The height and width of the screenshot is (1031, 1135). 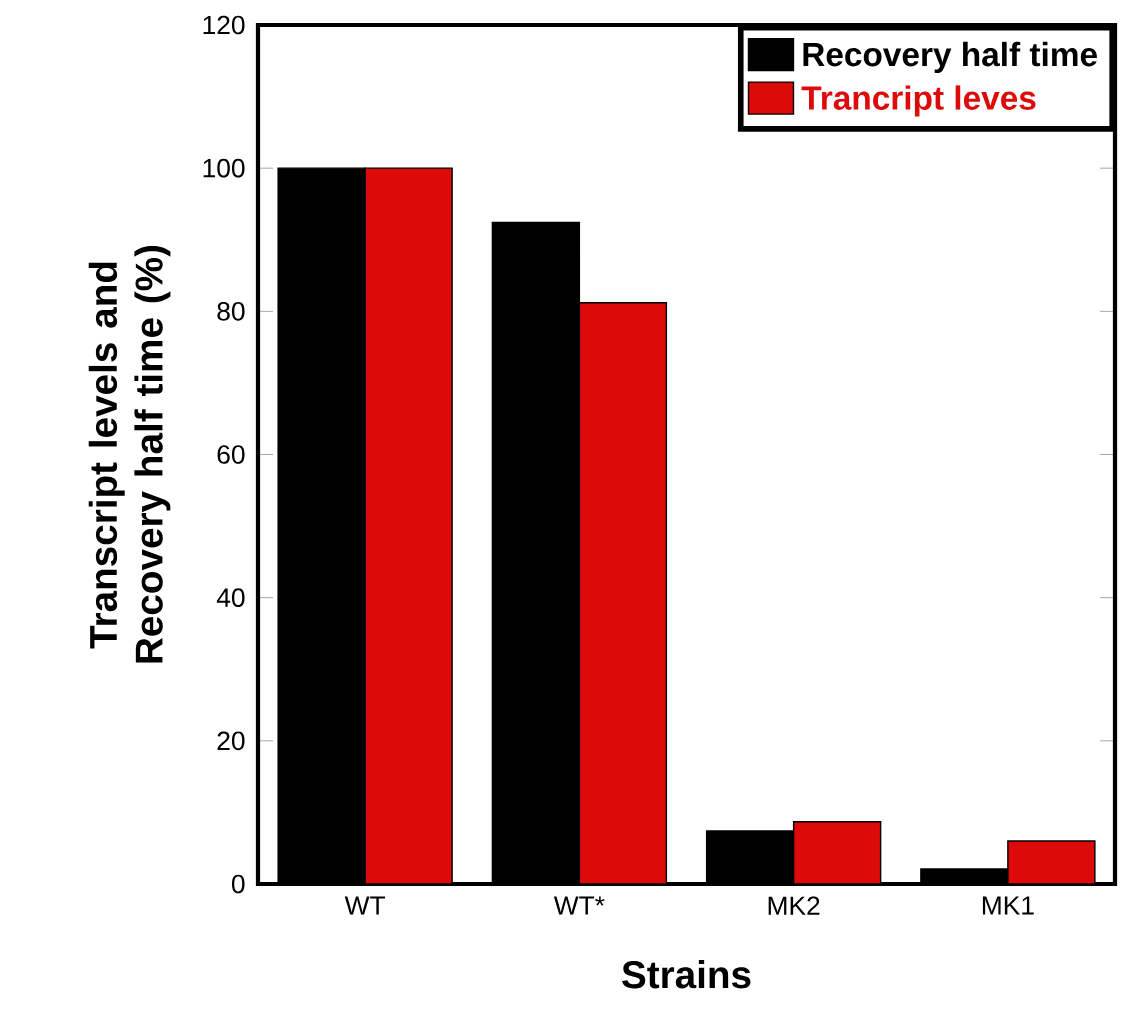 What do you see at coordinates (238, 884) in the screenshot?
I see `y-tick-label: 0` at bounding box center [238, 884].